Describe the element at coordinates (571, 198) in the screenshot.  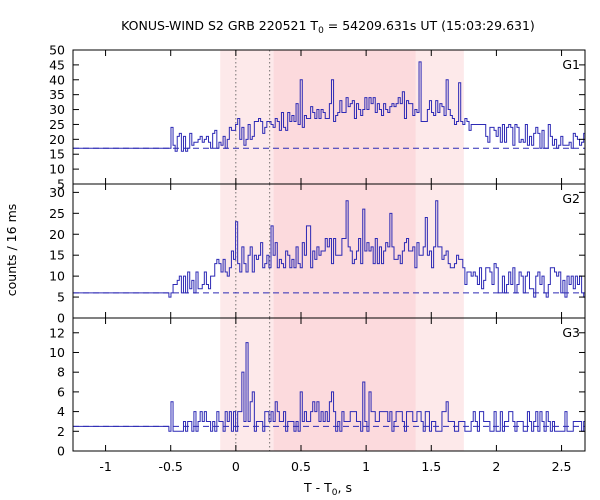
I see `panel-label: G2` at that location.